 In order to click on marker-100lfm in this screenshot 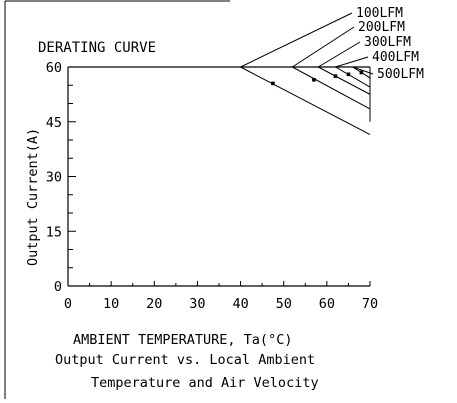, I will do `click(273, 83)`.